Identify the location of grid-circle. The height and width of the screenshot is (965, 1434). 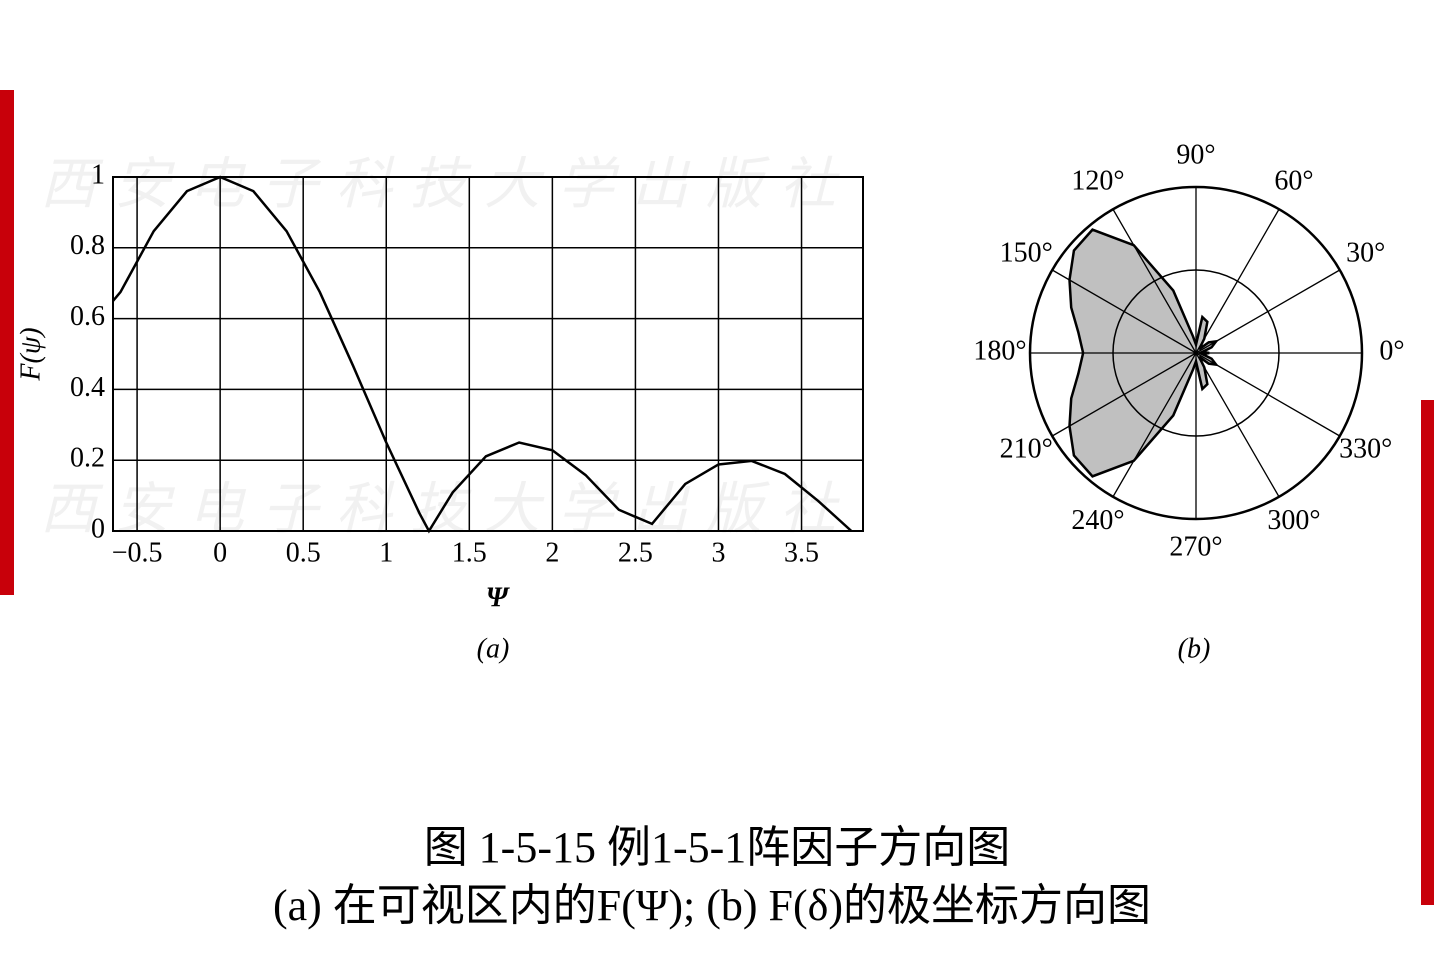
(1196, 353).